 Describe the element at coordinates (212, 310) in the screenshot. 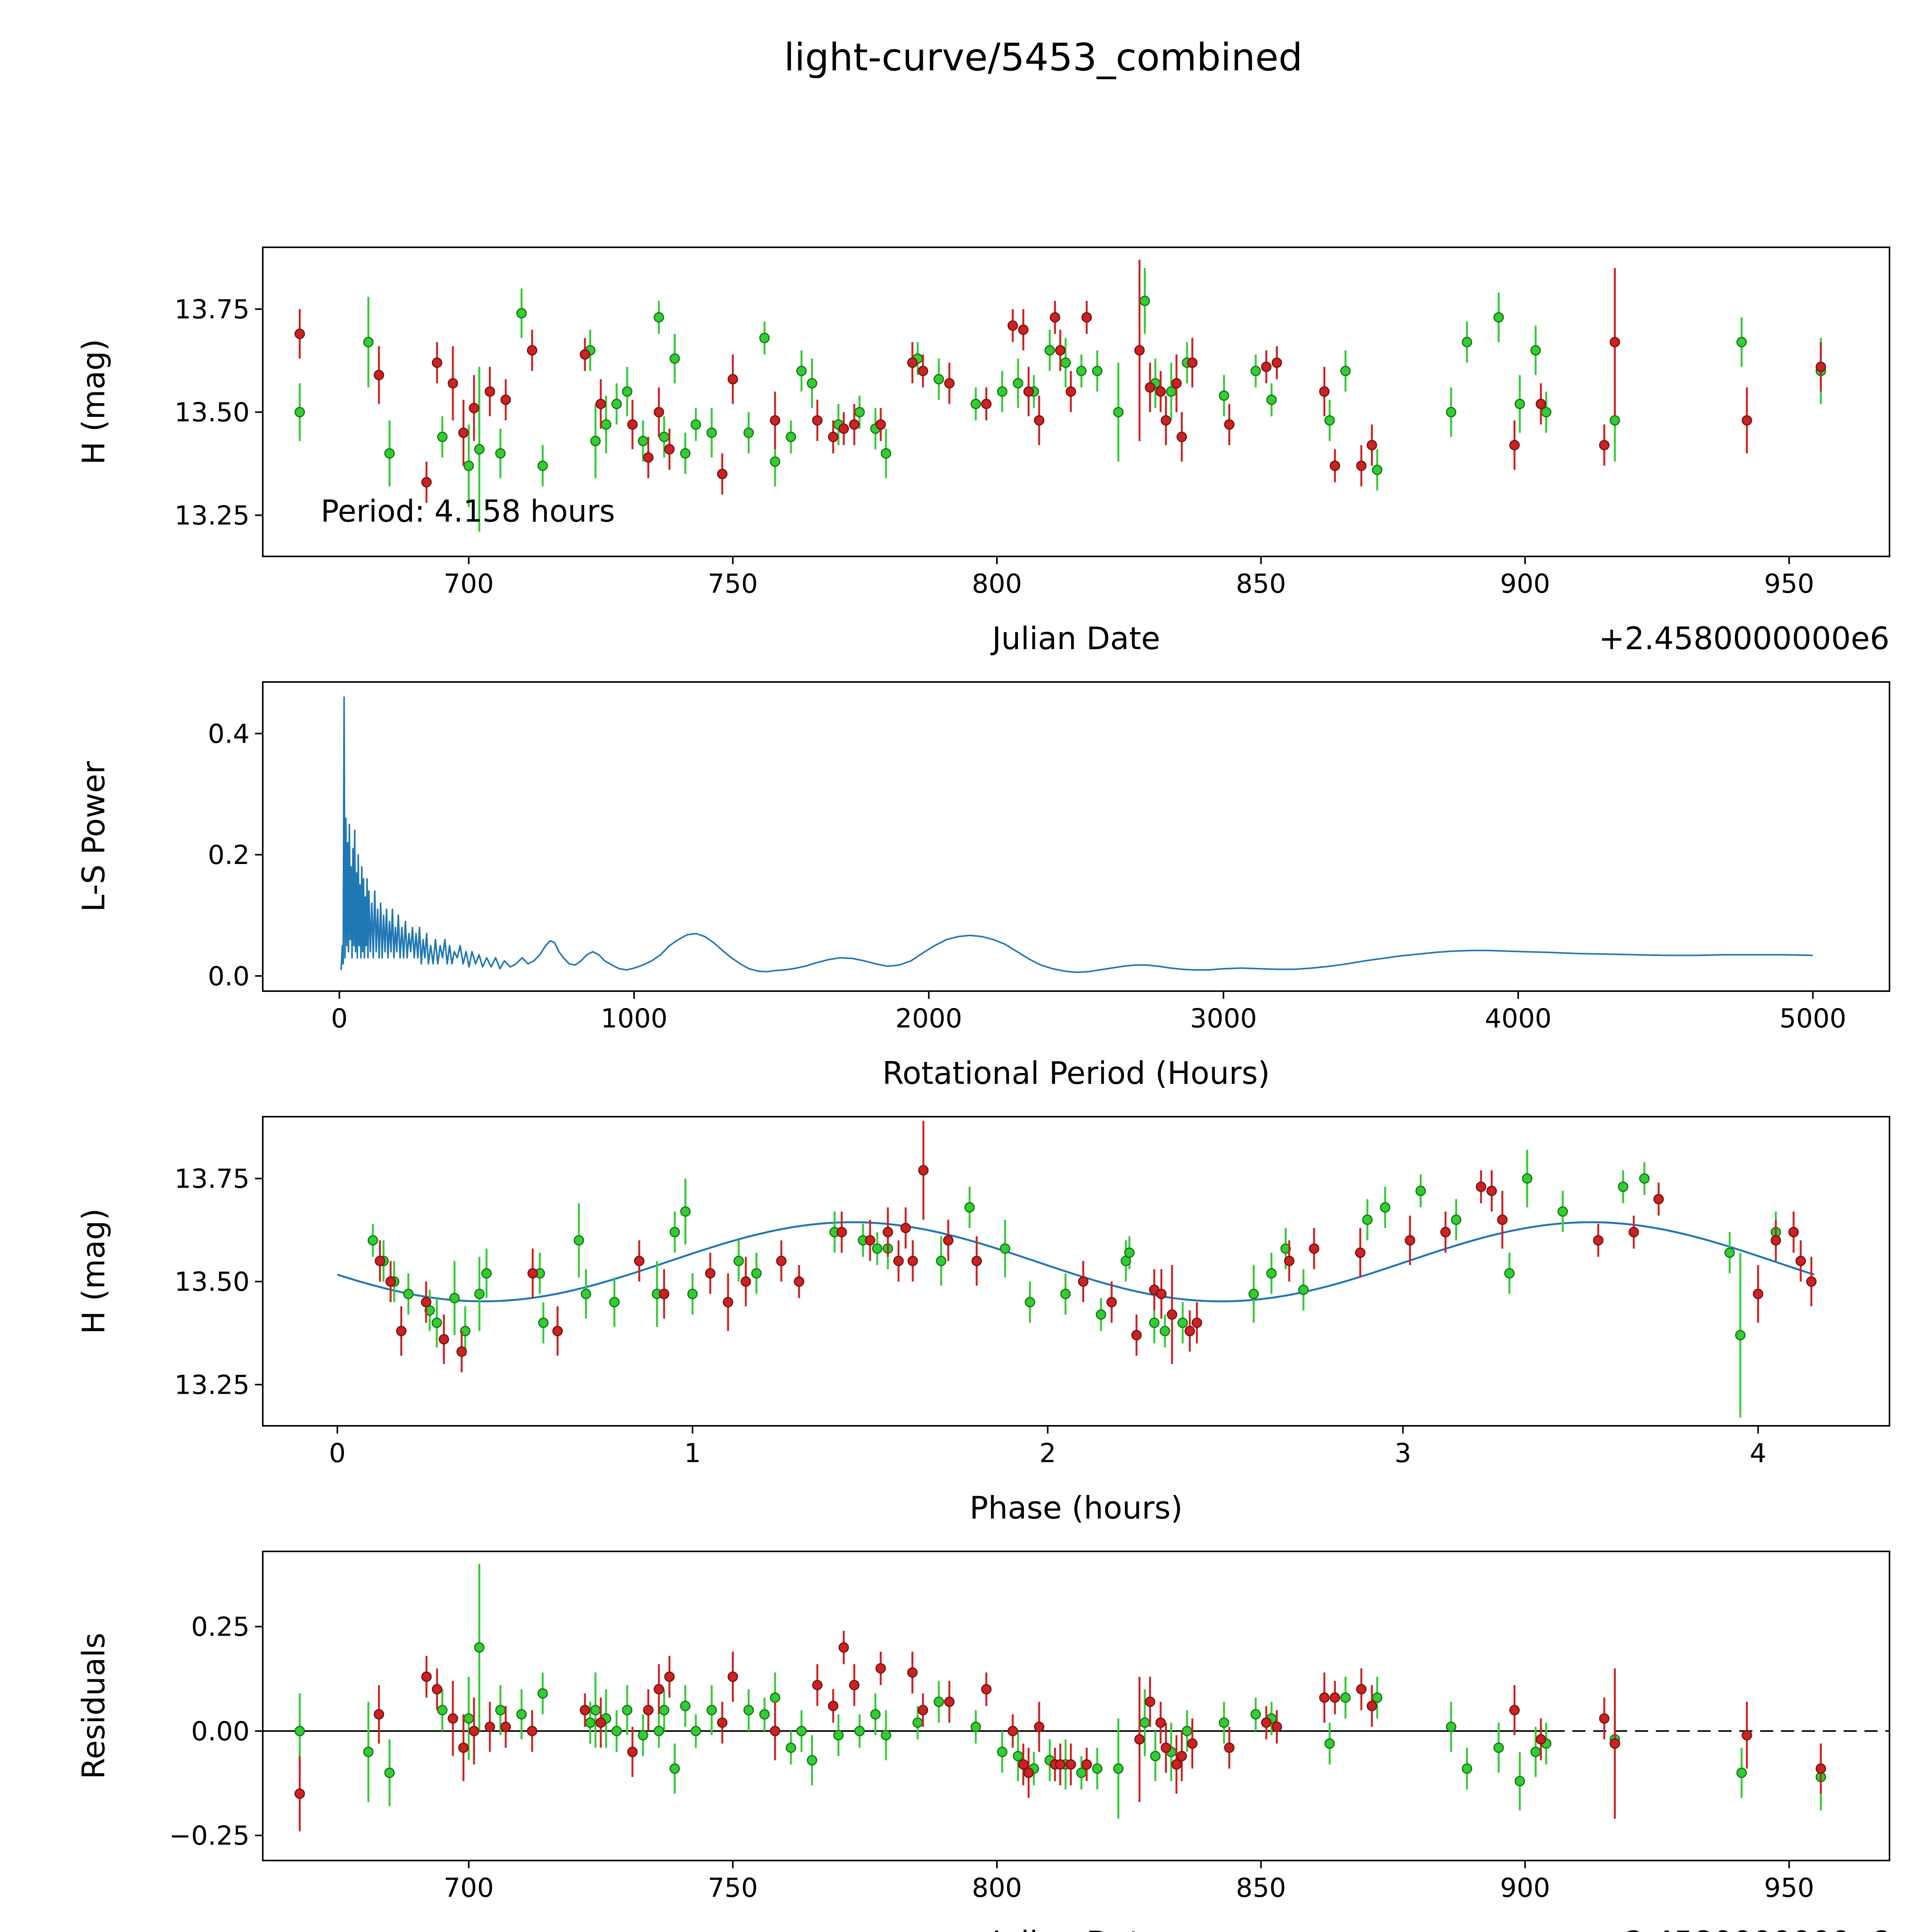

I see `y-tick-label: 13.75` at that location.